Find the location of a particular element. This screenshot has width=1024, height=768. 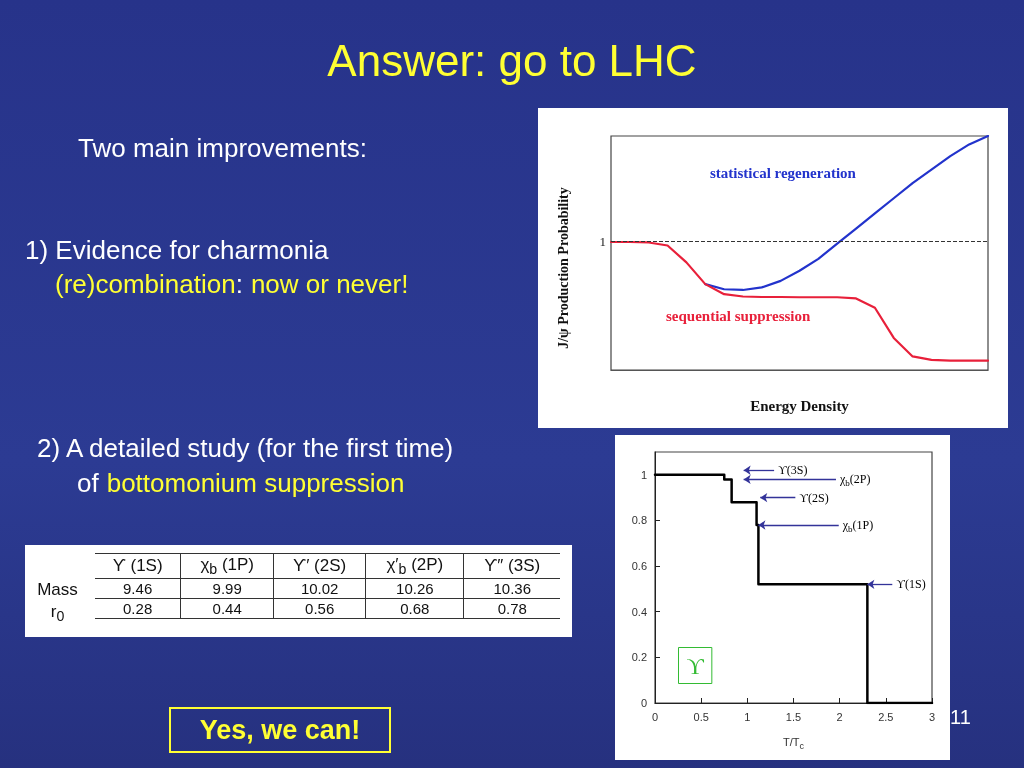

annotation: ϒ(1S) is located at coordinates (911, 584).